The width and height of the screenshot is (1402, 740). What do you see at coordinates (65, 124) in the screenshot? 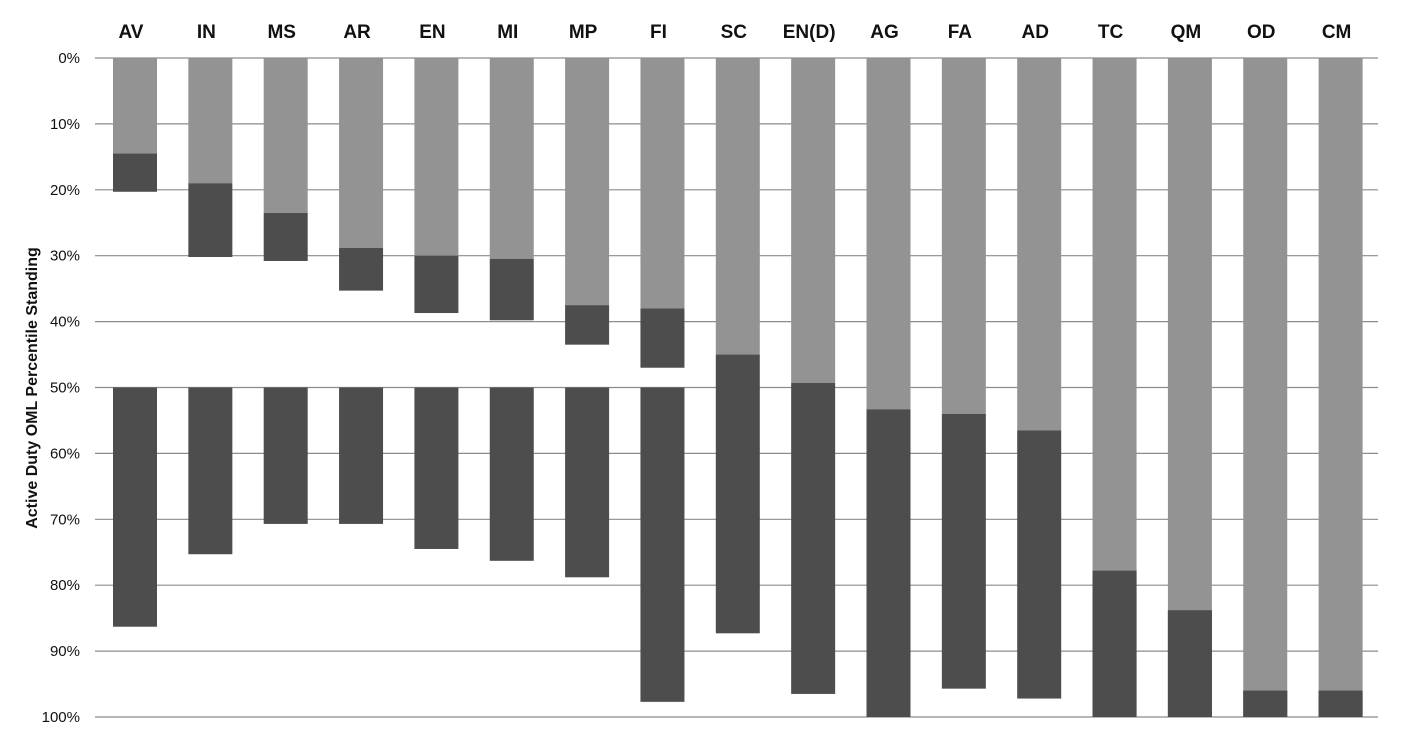
I see `y-tick-label: 10%` at bounding box center [65, 124].